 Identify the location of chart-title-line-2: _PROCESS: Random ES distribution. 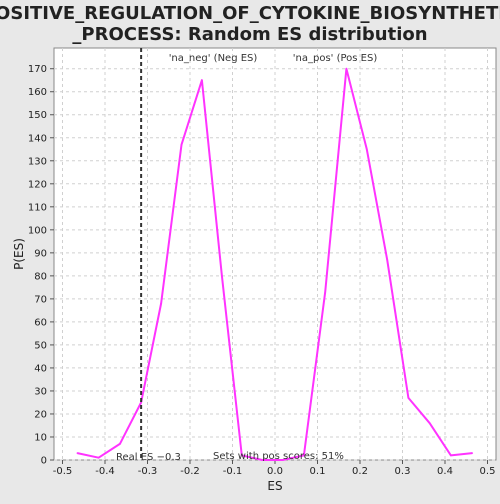
(249, 34).